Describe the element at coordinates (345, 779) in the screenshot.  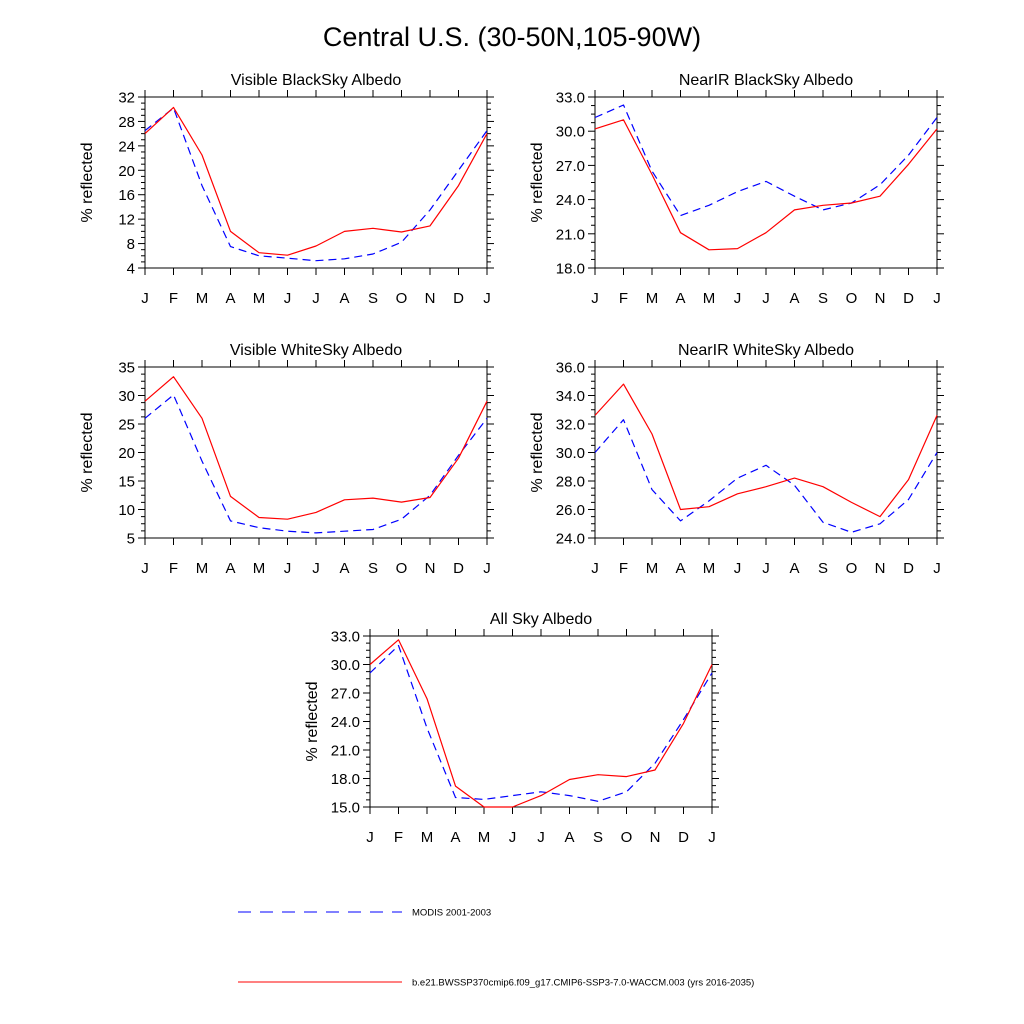
I see `y-tick-label: 18.0` at that location.